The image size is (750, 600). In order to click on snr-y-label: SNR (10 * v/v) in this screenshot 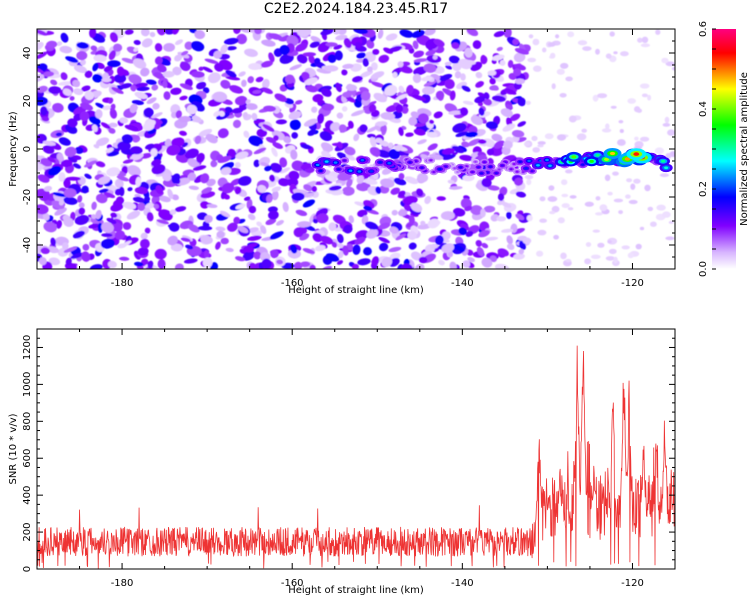, I will do `click(13, 448)`.